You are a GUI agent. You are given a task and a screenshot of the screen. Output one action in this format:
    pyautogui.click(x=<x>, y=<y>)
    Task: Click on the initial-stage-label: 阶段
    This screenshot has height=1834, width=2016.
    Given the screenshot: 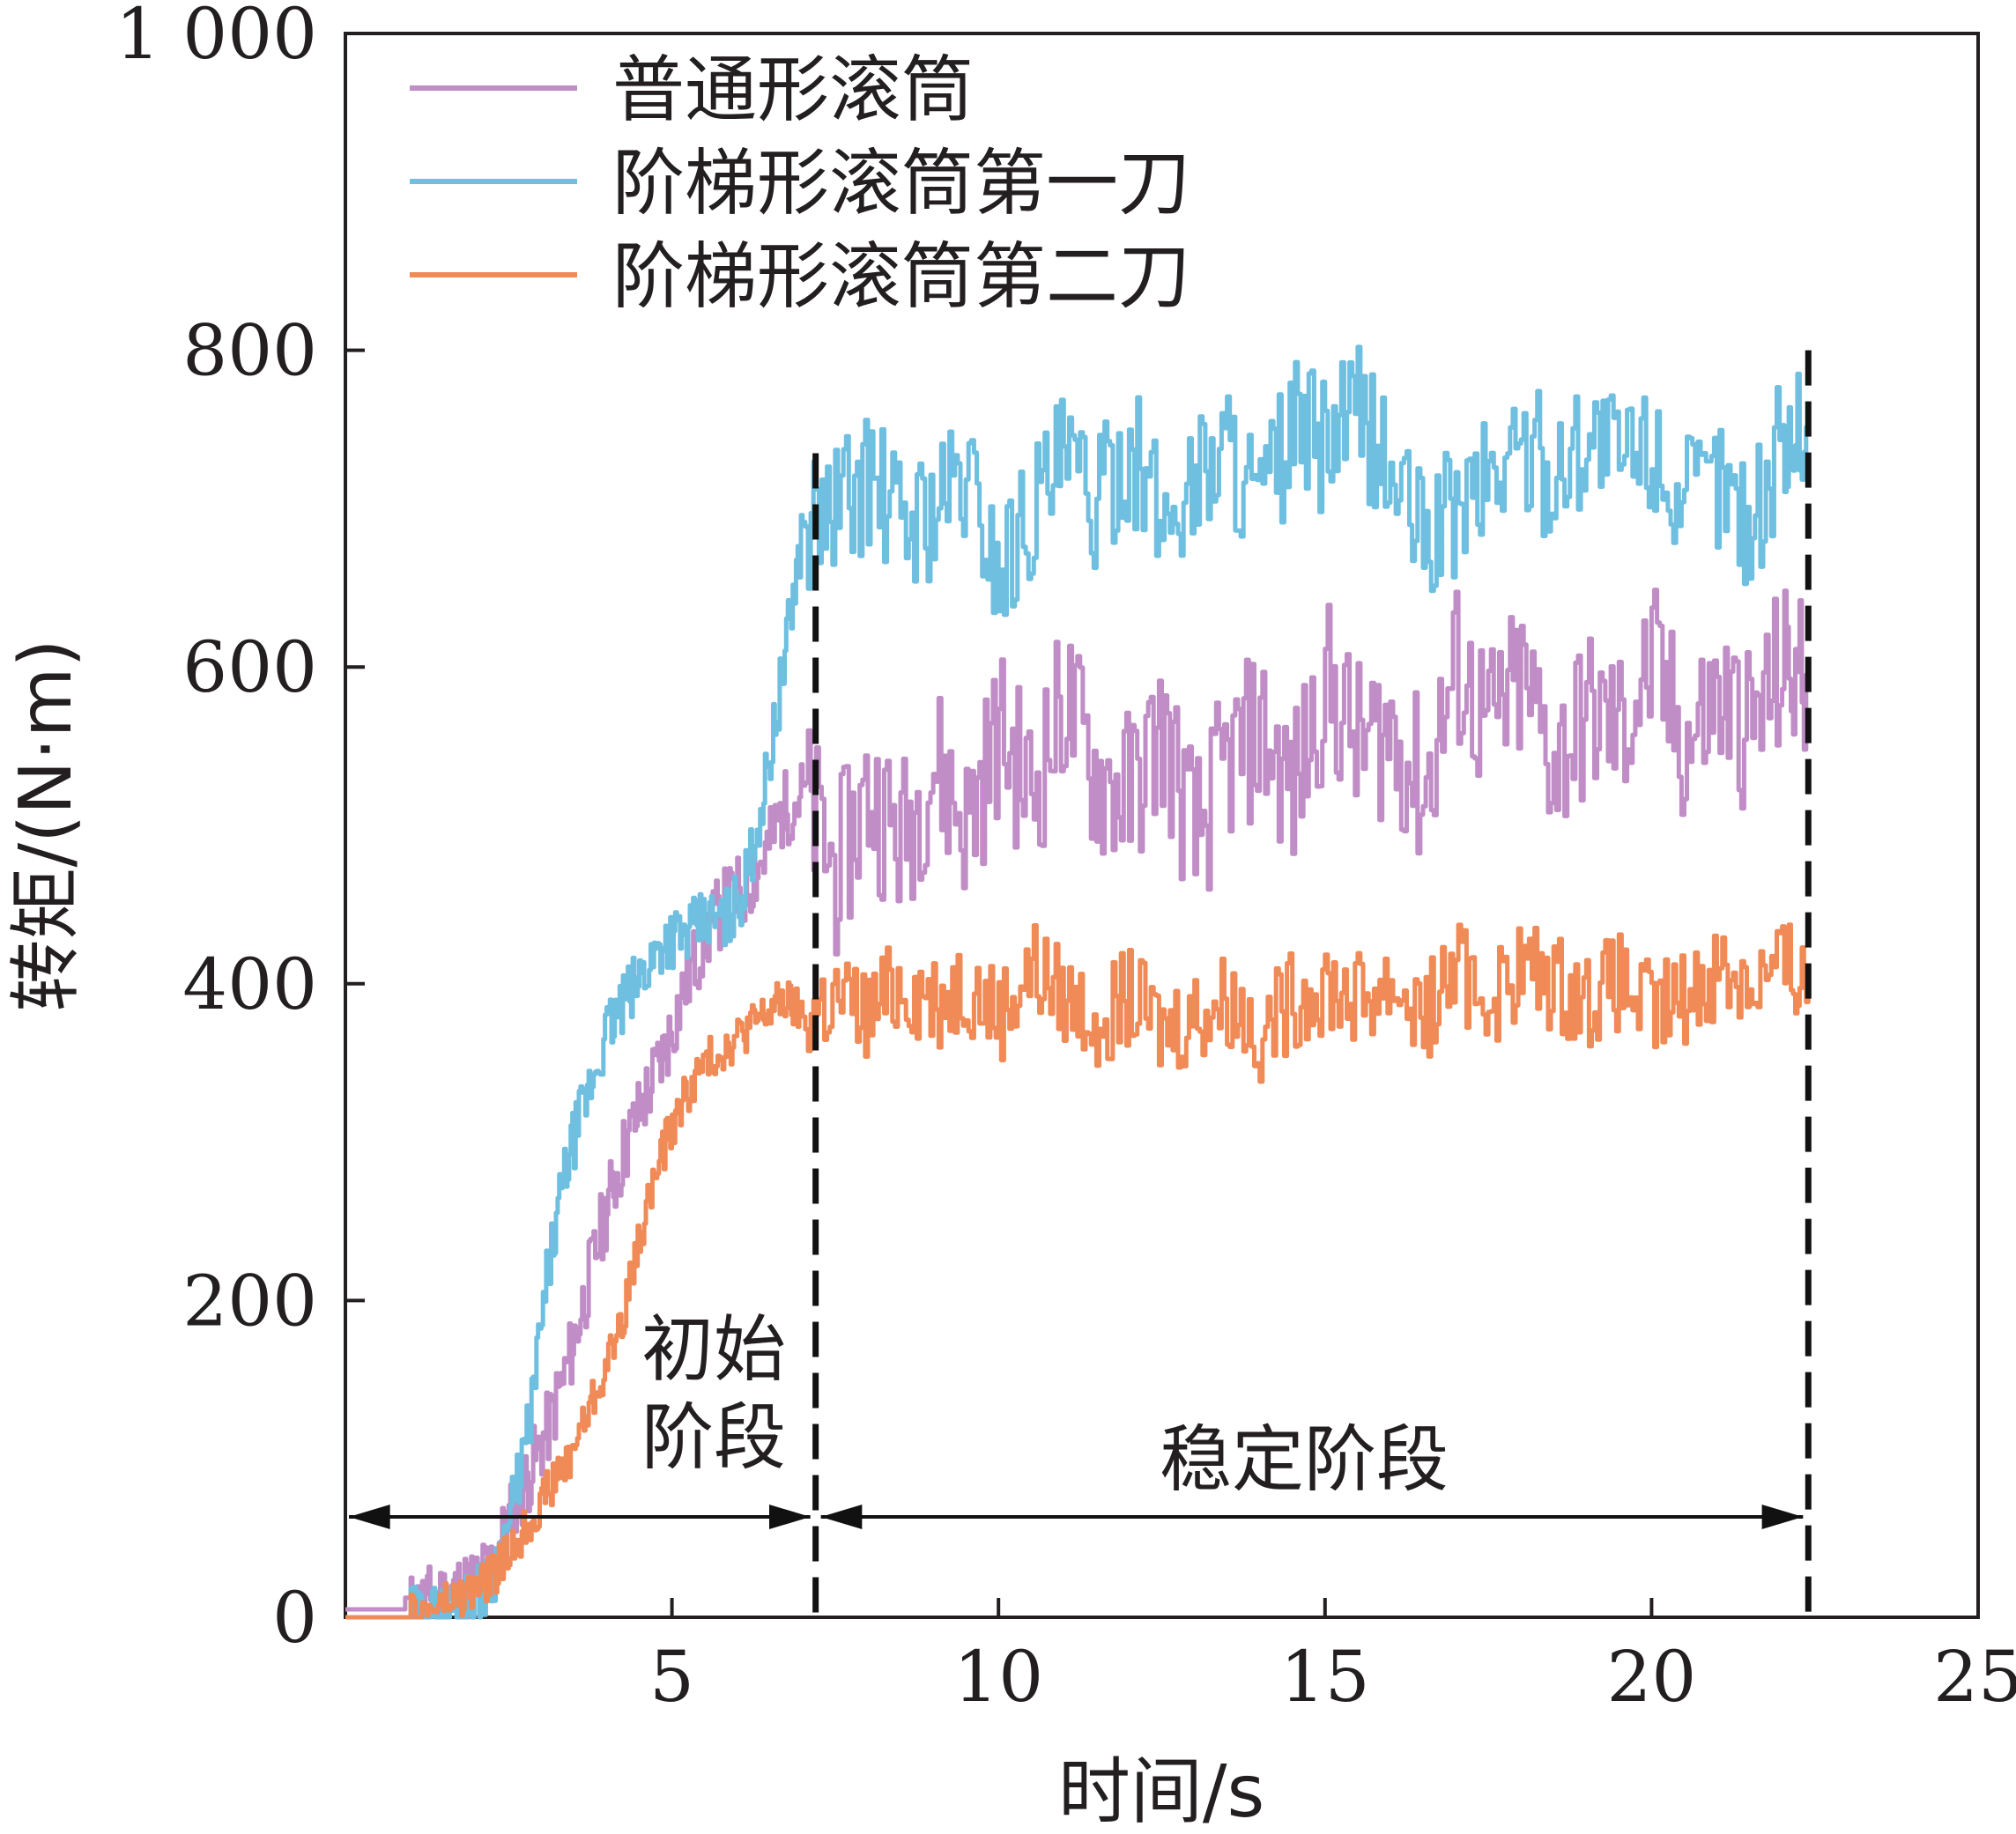 What is the action you would take?
    pyautogui.click(x=713, y=1438)
    